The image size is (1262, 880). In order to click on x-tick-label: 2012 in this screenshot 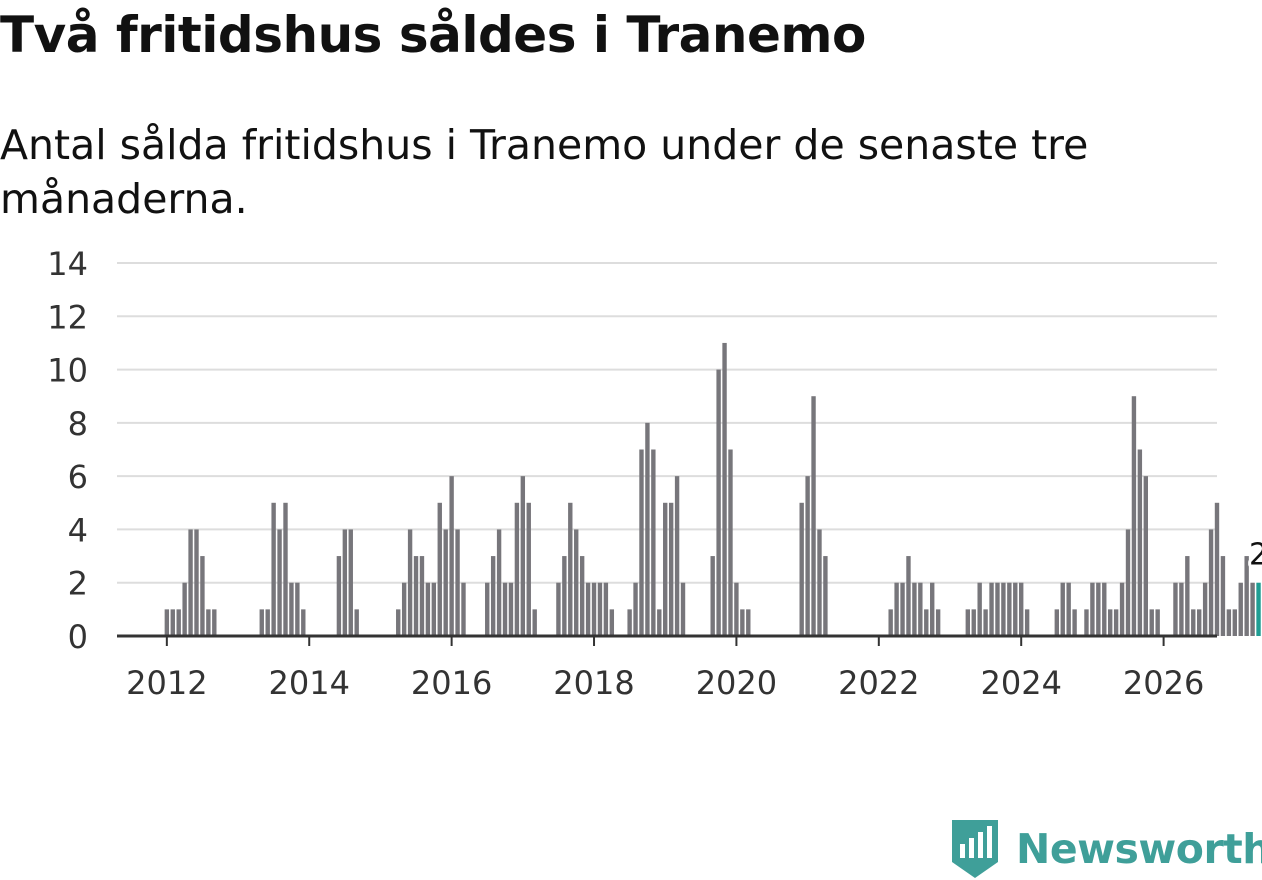, I will do `click(166, 683)`.